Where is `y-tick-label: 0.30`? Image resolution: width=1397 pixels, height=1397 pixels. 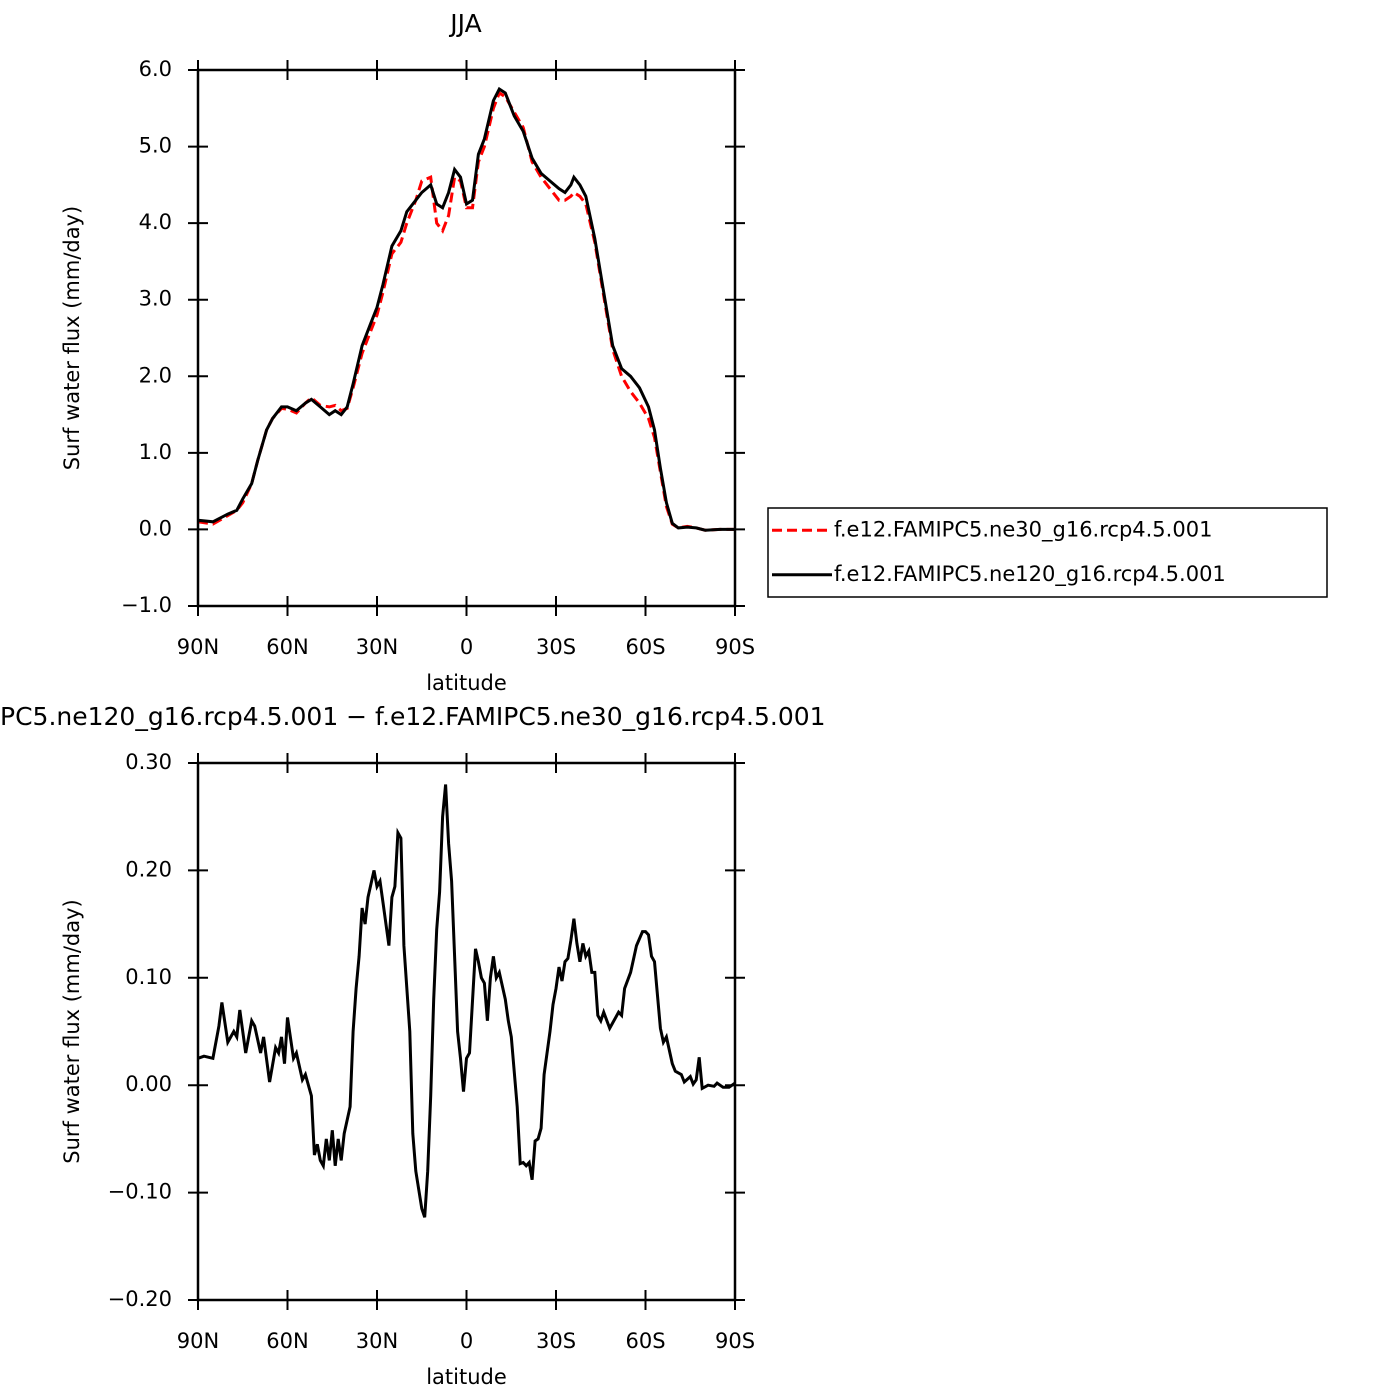 y-tick-label: 0.30 is located at coordinates (148, 762).